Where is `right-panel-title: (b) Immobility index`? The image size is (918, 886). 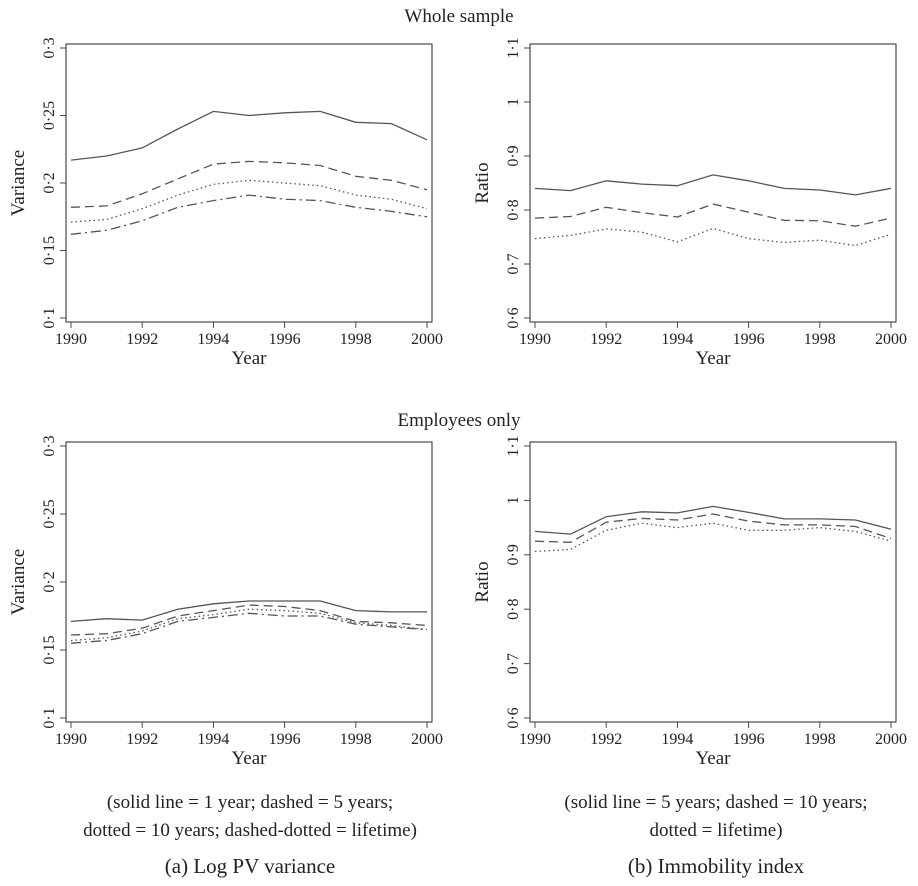 right-panel-title: (b) Immobility index is located at coordinates (716, 866).